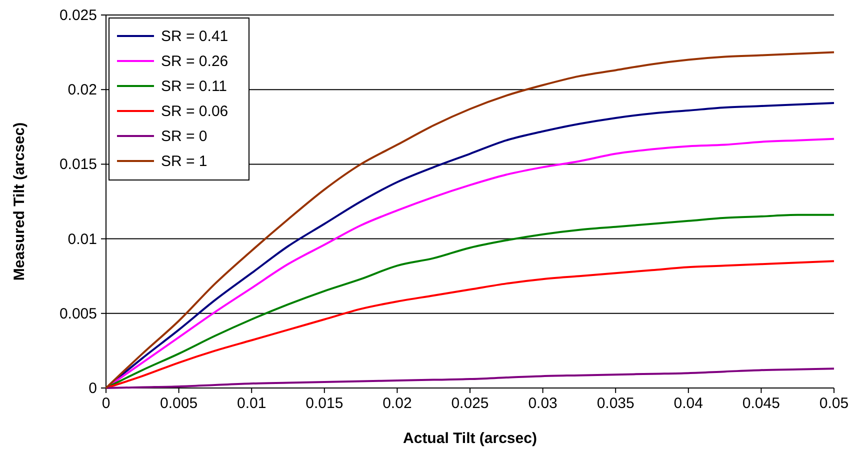 This screenshot has width=854, height=468. What do you see at coordinates (325, 403) in the screenshot?
I see `x-tick-label: 0.015` at bounding box center [325, 403].